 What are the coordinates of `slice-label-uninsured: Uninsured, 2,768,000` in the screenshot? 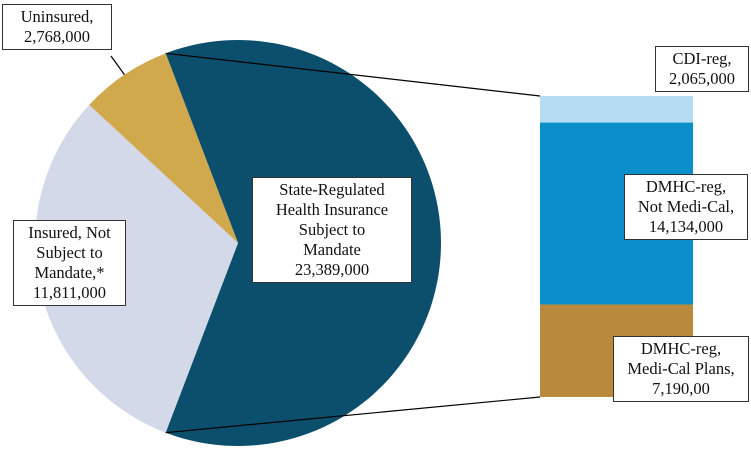 It's located at (57, 27).